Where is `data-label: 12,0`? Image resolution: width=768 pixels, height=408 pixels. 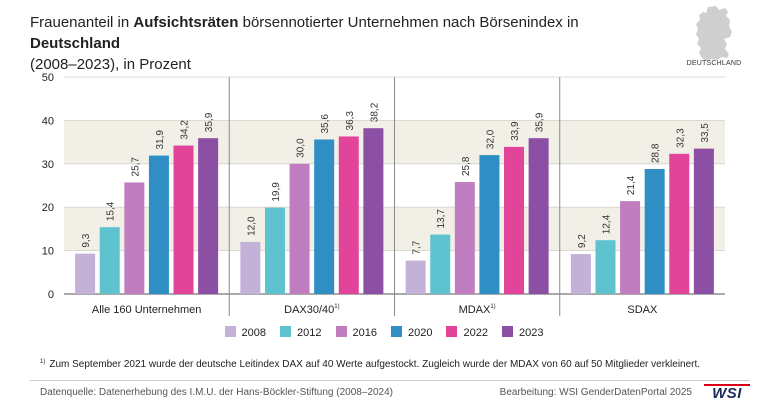 data-label: 12,0 is located at coordinates (251, 226).